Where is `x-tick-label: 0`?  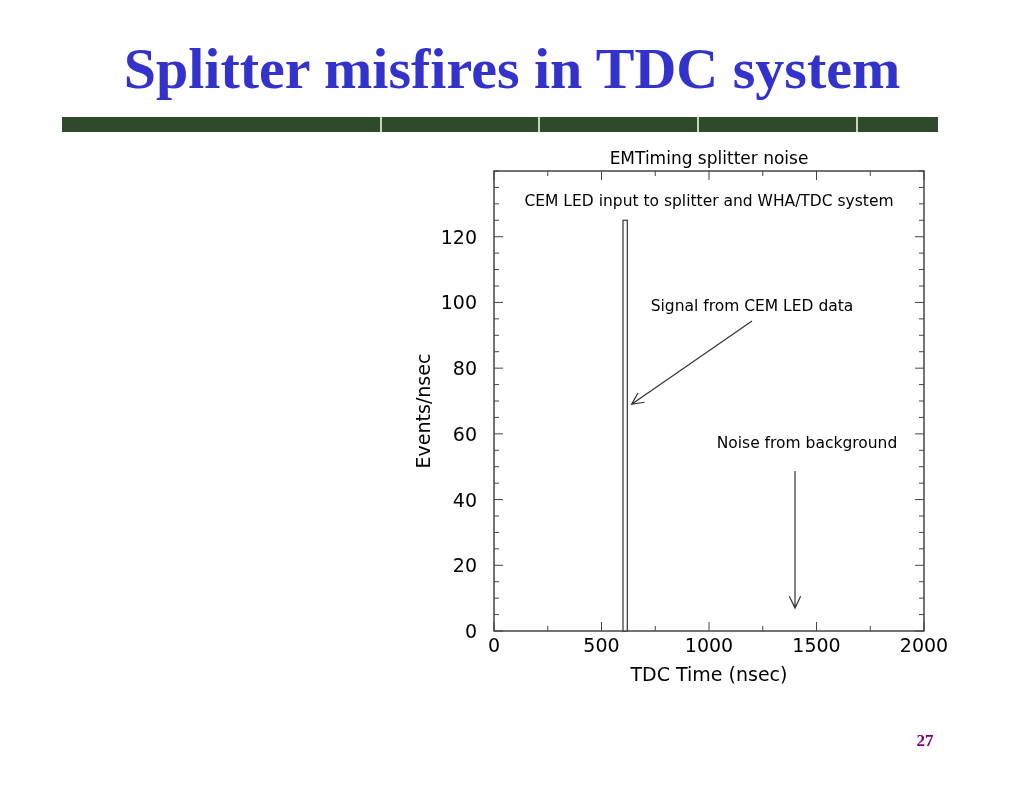
x-tick-label: 0 is located at coordinates (494, 645).